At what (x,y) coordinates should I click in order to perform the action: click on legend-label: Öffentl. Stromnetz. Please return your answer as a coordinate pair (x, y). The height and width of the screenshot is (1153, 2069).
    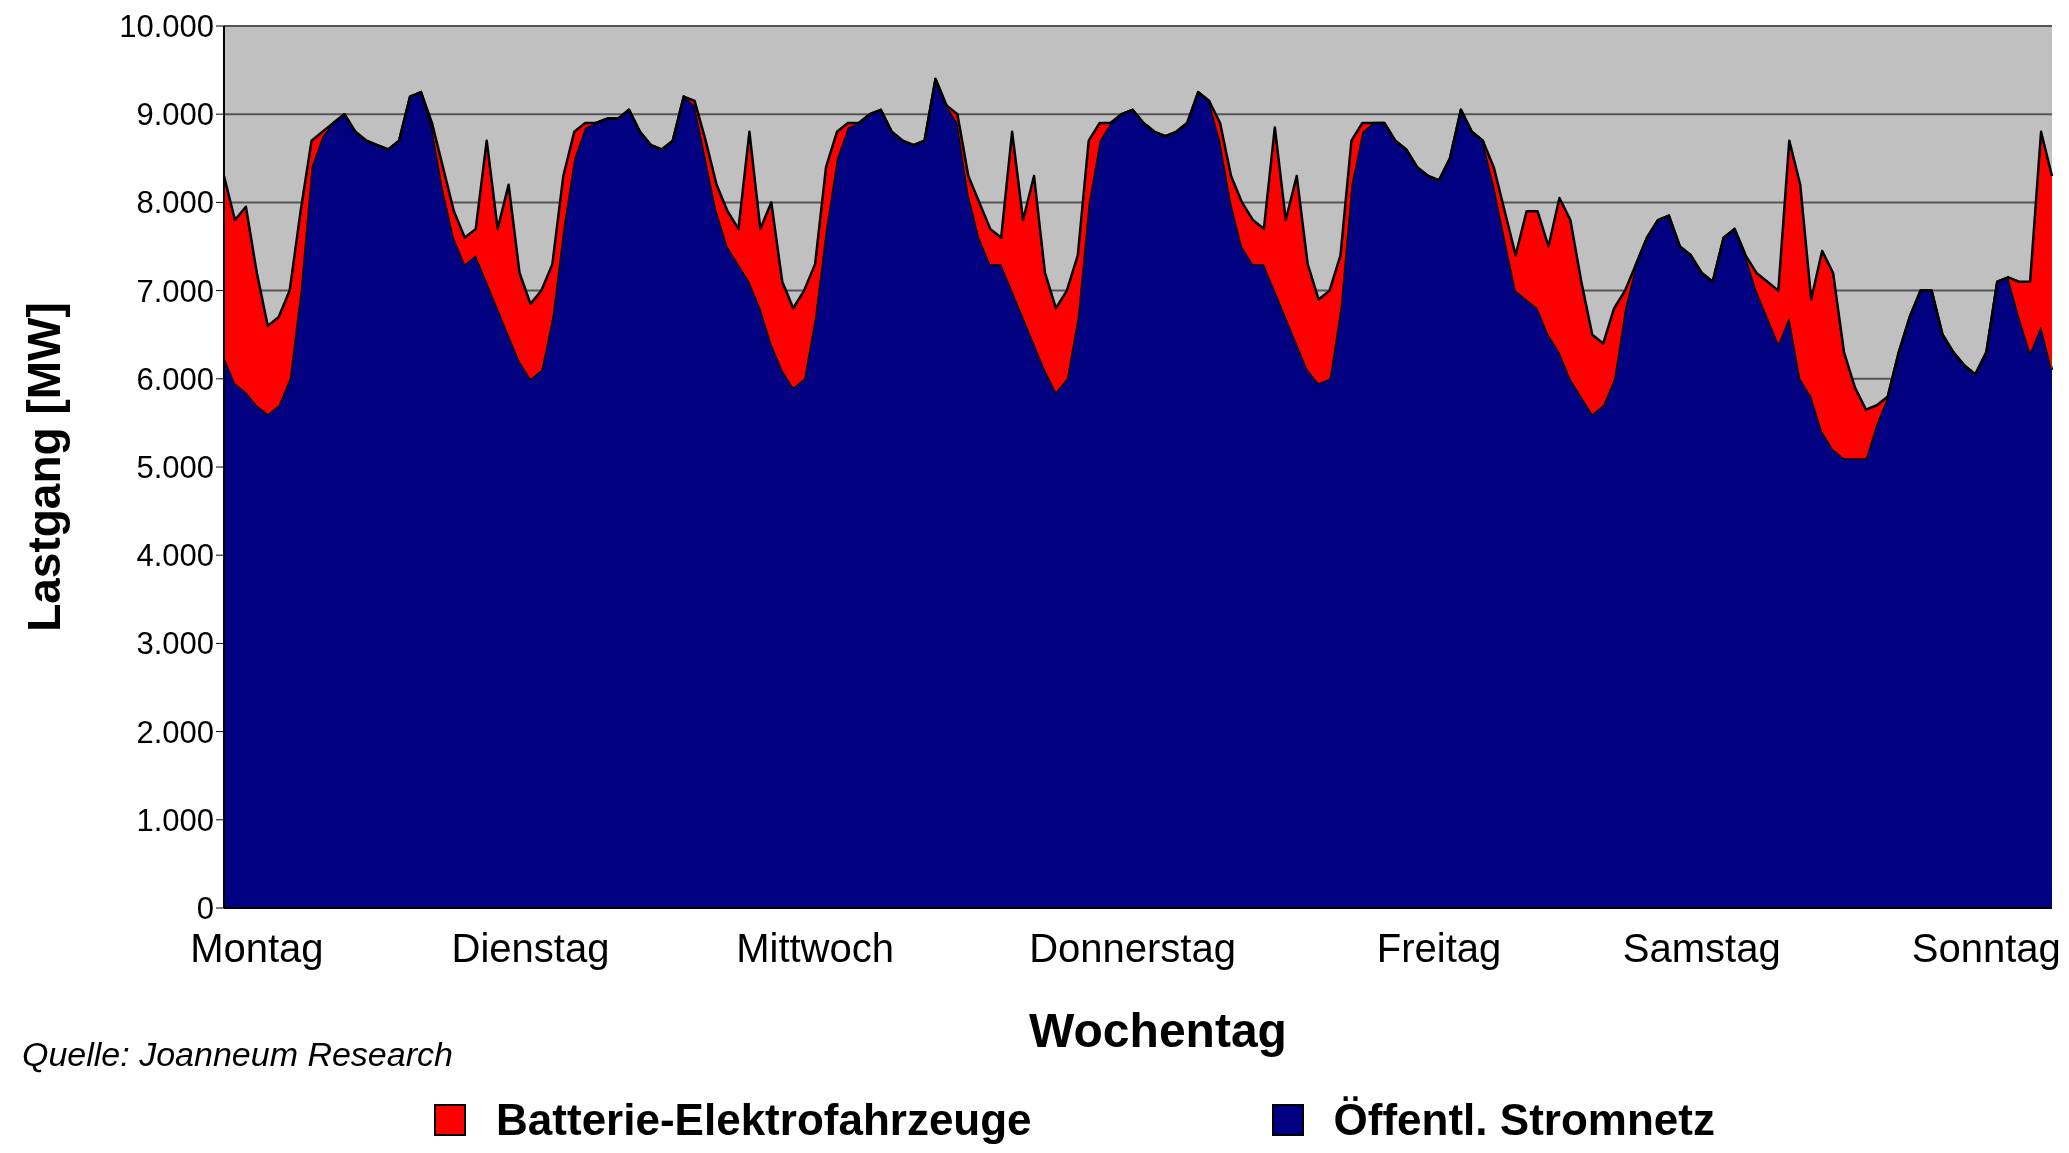
    Looking at the image, I should click on (1524, 1120).